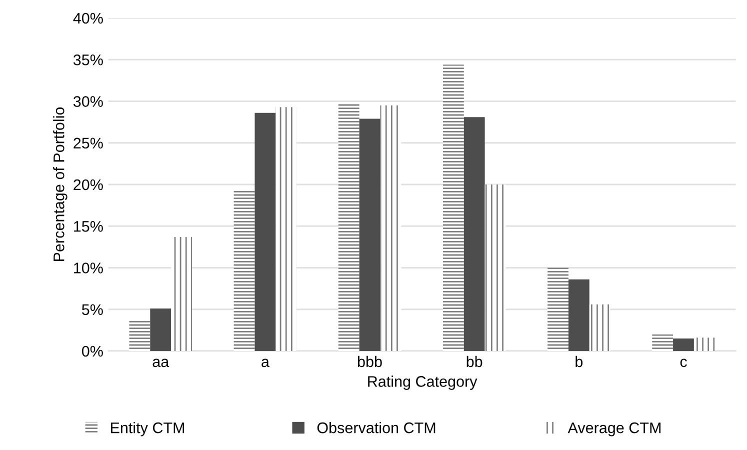  What do you see at coordinates (370, 362) in the screenshot?
I see `x-tick-label: bbb` at bounding box center [370, 362].